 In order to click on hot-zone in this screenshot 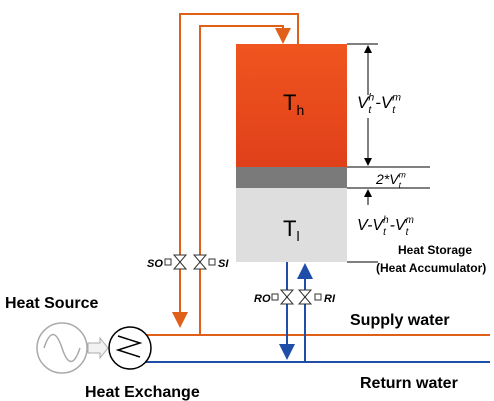, I will do `click(291, 105)`.